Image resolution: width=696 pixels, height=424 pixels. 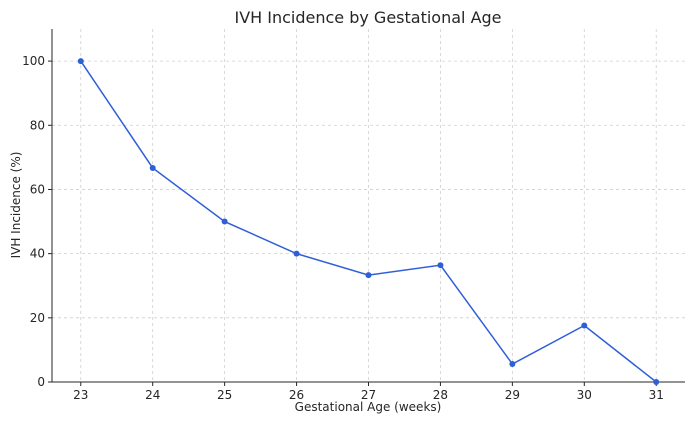 I want to click on y-tick-label: 80, so click(x=37, y=125).